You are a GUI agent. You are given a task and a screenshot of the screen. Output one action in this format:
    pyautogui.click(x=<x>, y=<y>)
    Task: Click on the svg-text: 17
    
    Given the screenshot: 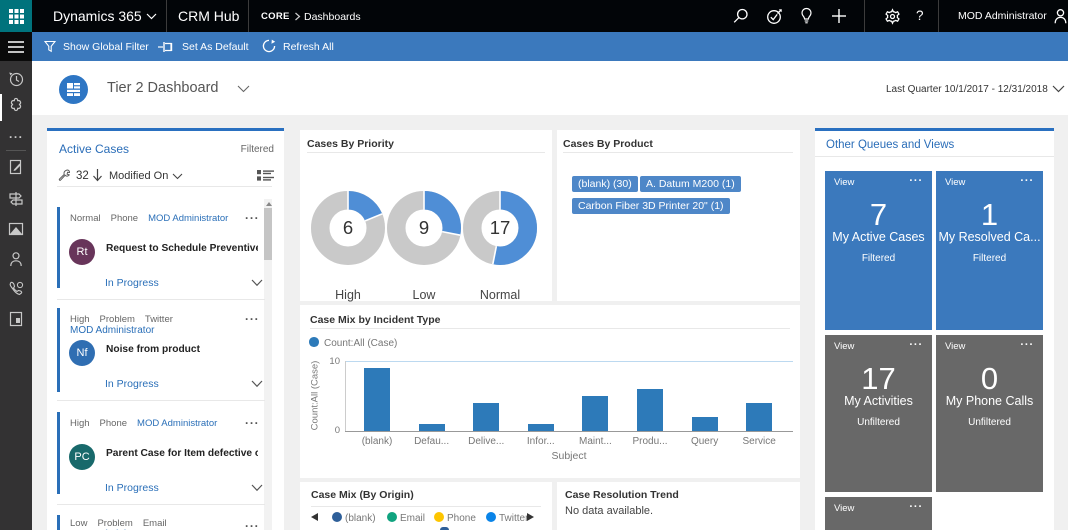 What is the action you would take?
    pyautogui.click(x=500, y=227)
    